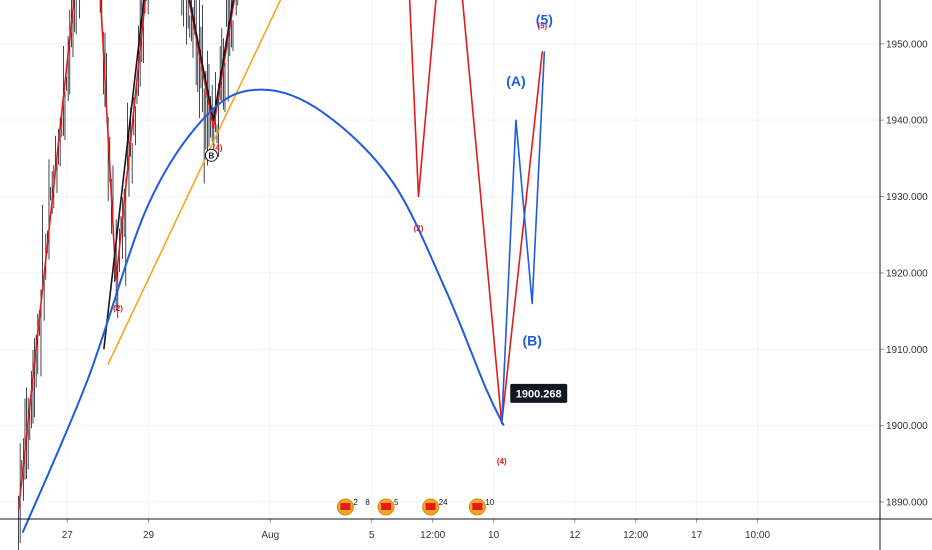 The image size is (932, 550). I want to click on wave-label-circle, so click(211, 155).